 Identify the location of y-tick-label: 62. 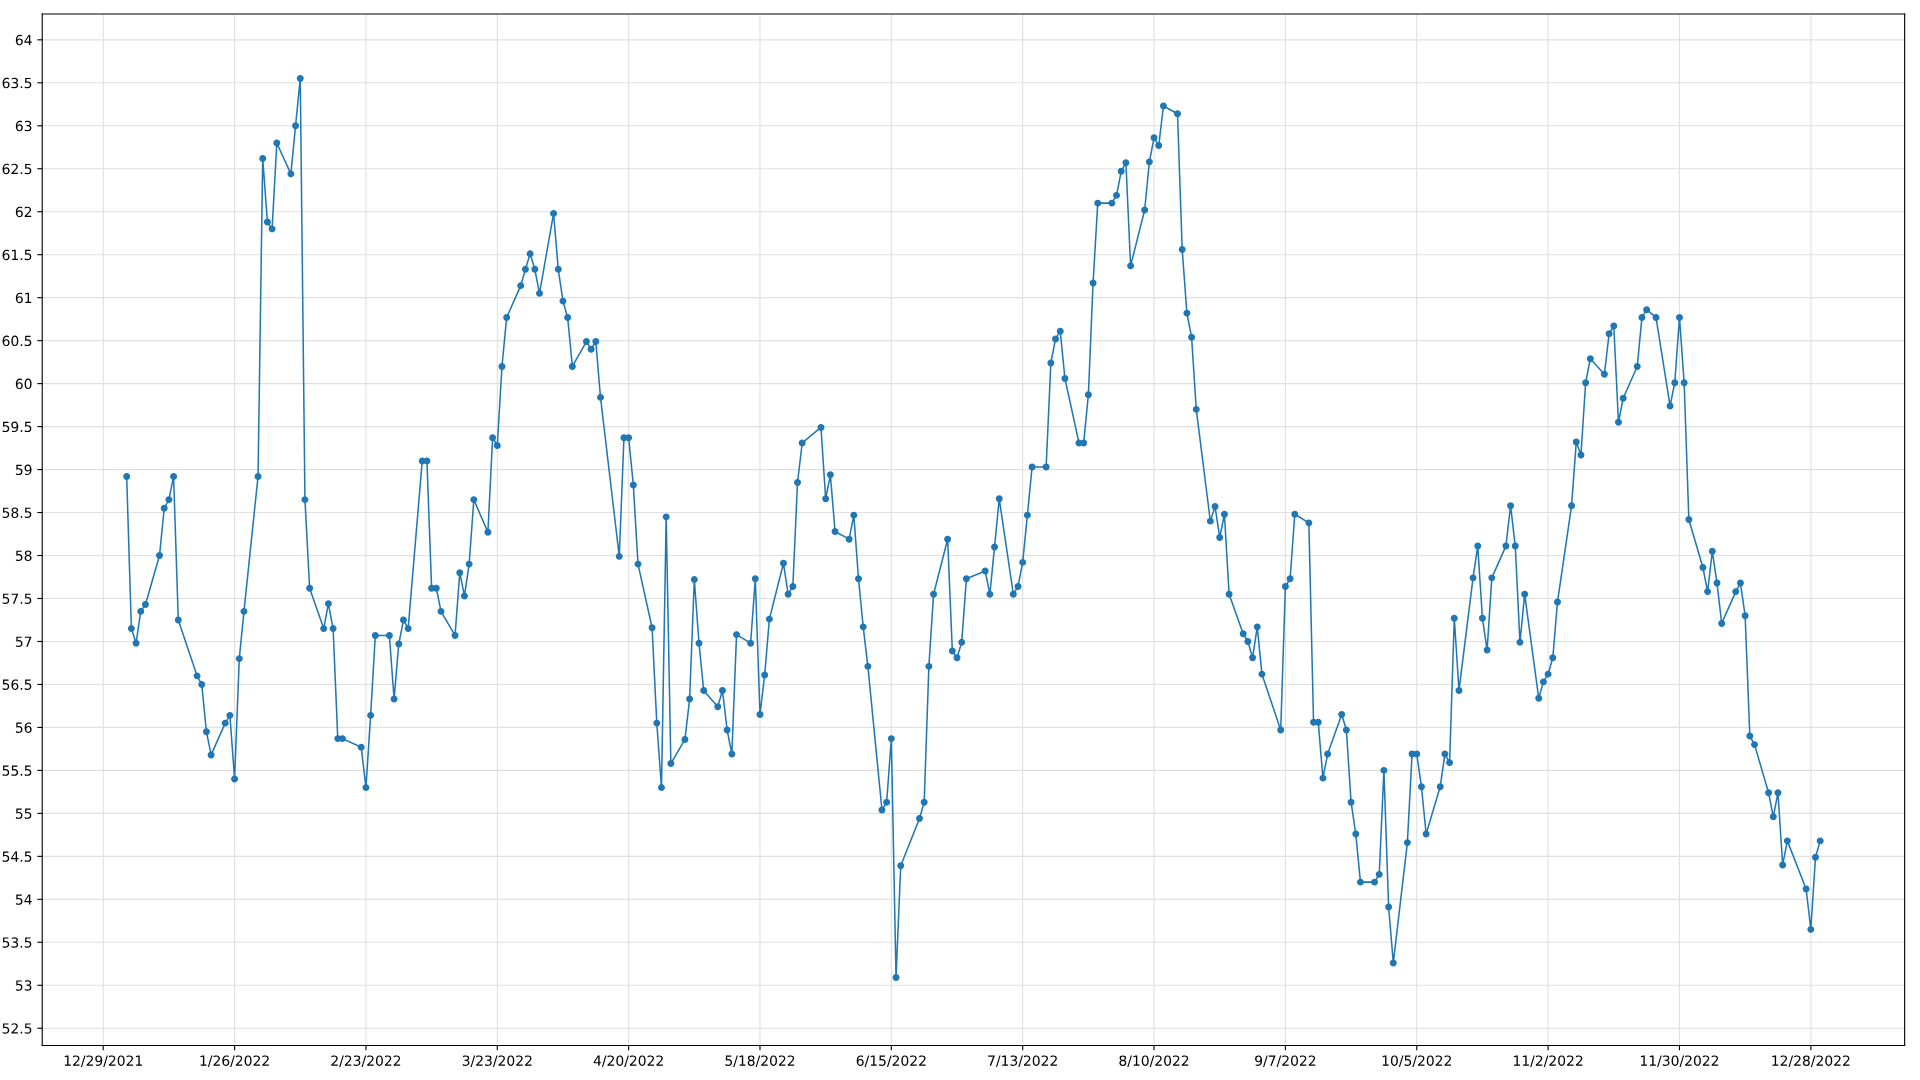
(23, 212).